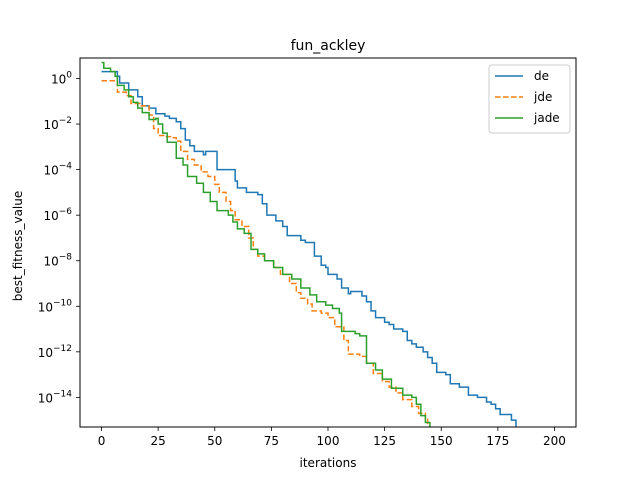  I want to click on chart-title: fun_ackley, so click(328, 46).